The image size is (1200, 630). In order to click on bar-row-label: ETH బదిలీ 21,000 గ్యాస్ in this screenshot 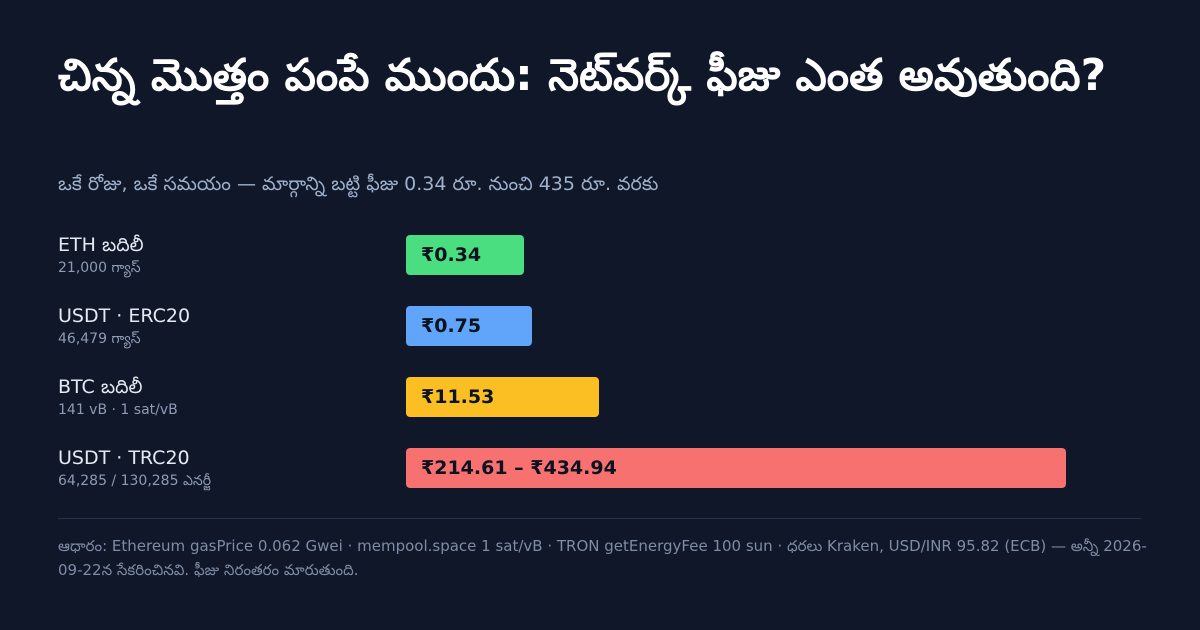, I will do `click(223, 255)`.